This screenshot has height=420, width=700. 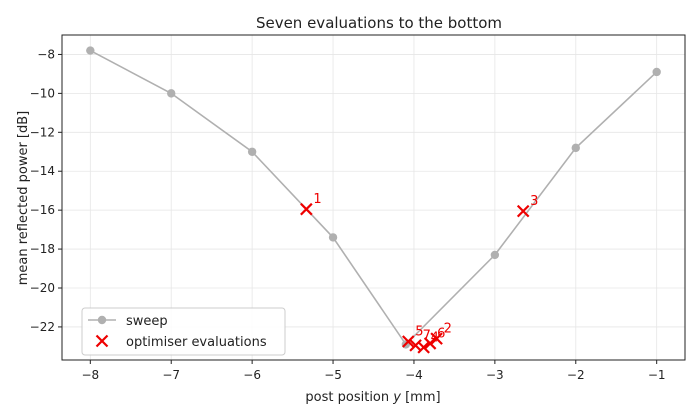 I want to click on evaluation-series: 1234567, so click(x=419, y=273).